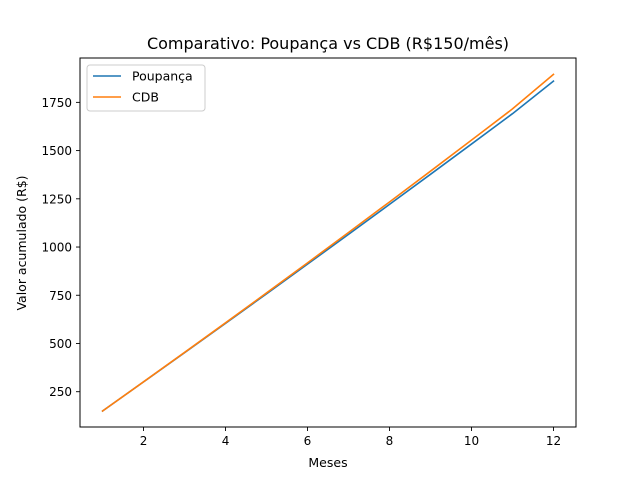 The width and height of the screenshot is (640, 484). What do you see at coordinates (144, 441) in the screenshot?
I see `x-tick-label: 2` at bounding box center [144, 441].